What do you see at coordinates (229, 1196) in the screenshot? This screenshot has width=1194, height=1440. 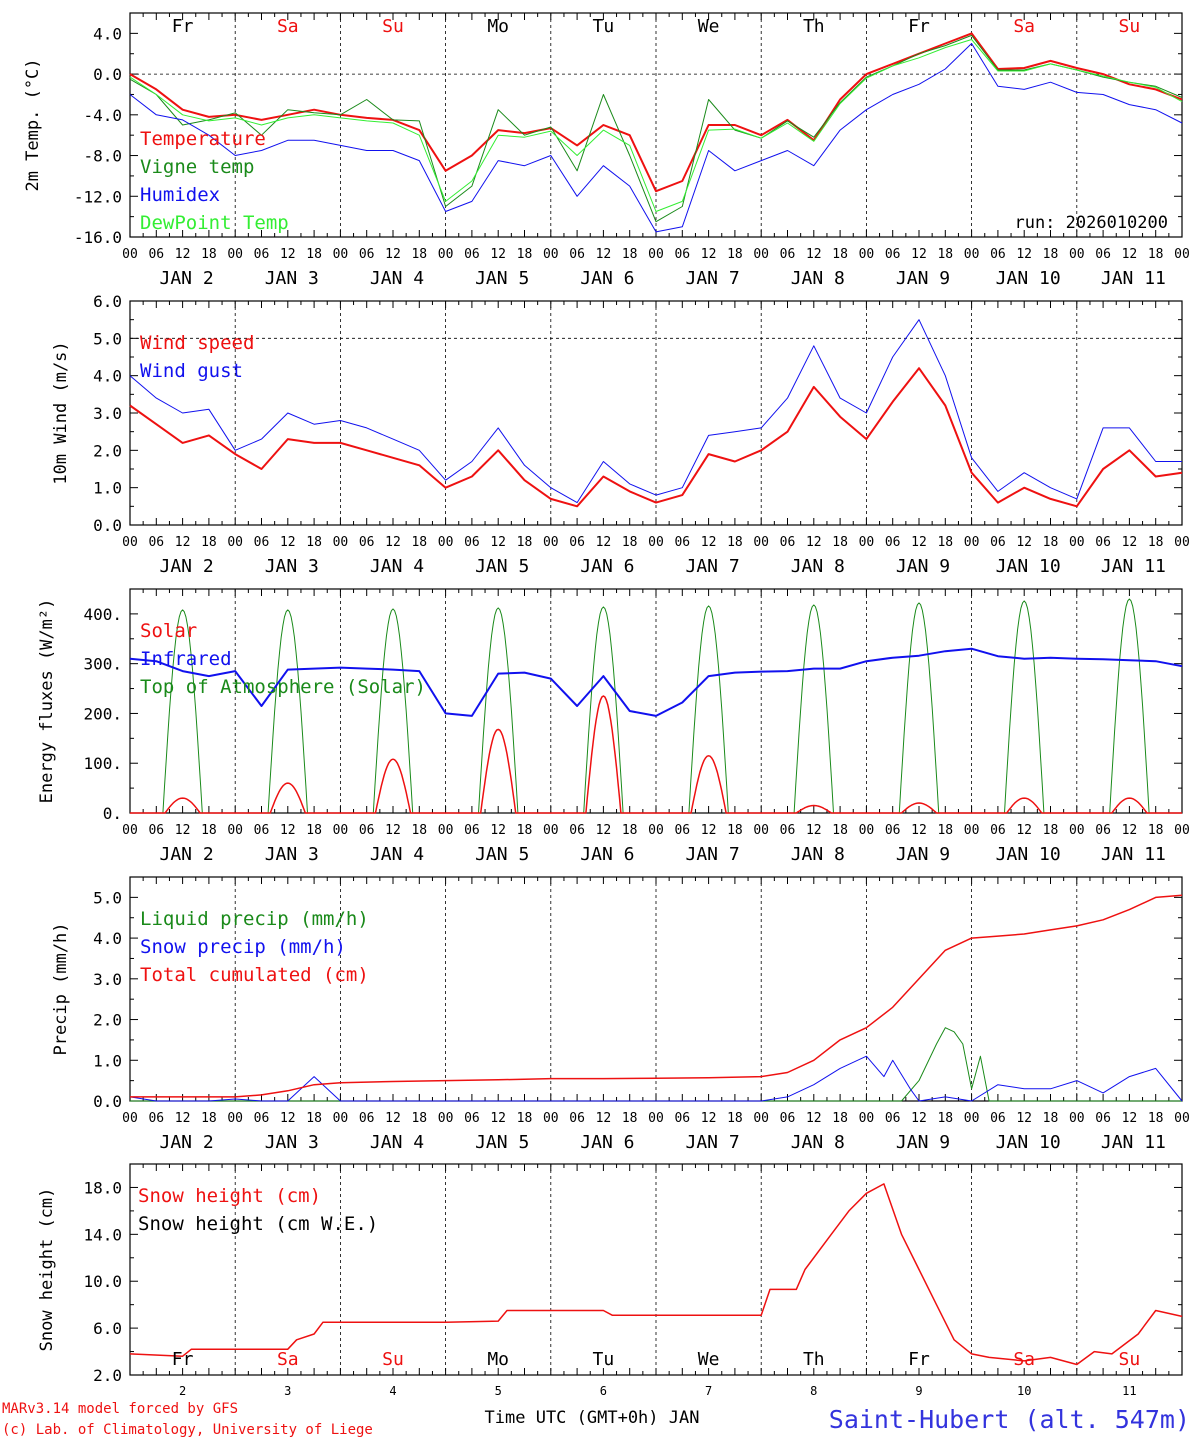 I see `snow-legend-entry: Snow height (cm)` at bounding box center [229, 1196].